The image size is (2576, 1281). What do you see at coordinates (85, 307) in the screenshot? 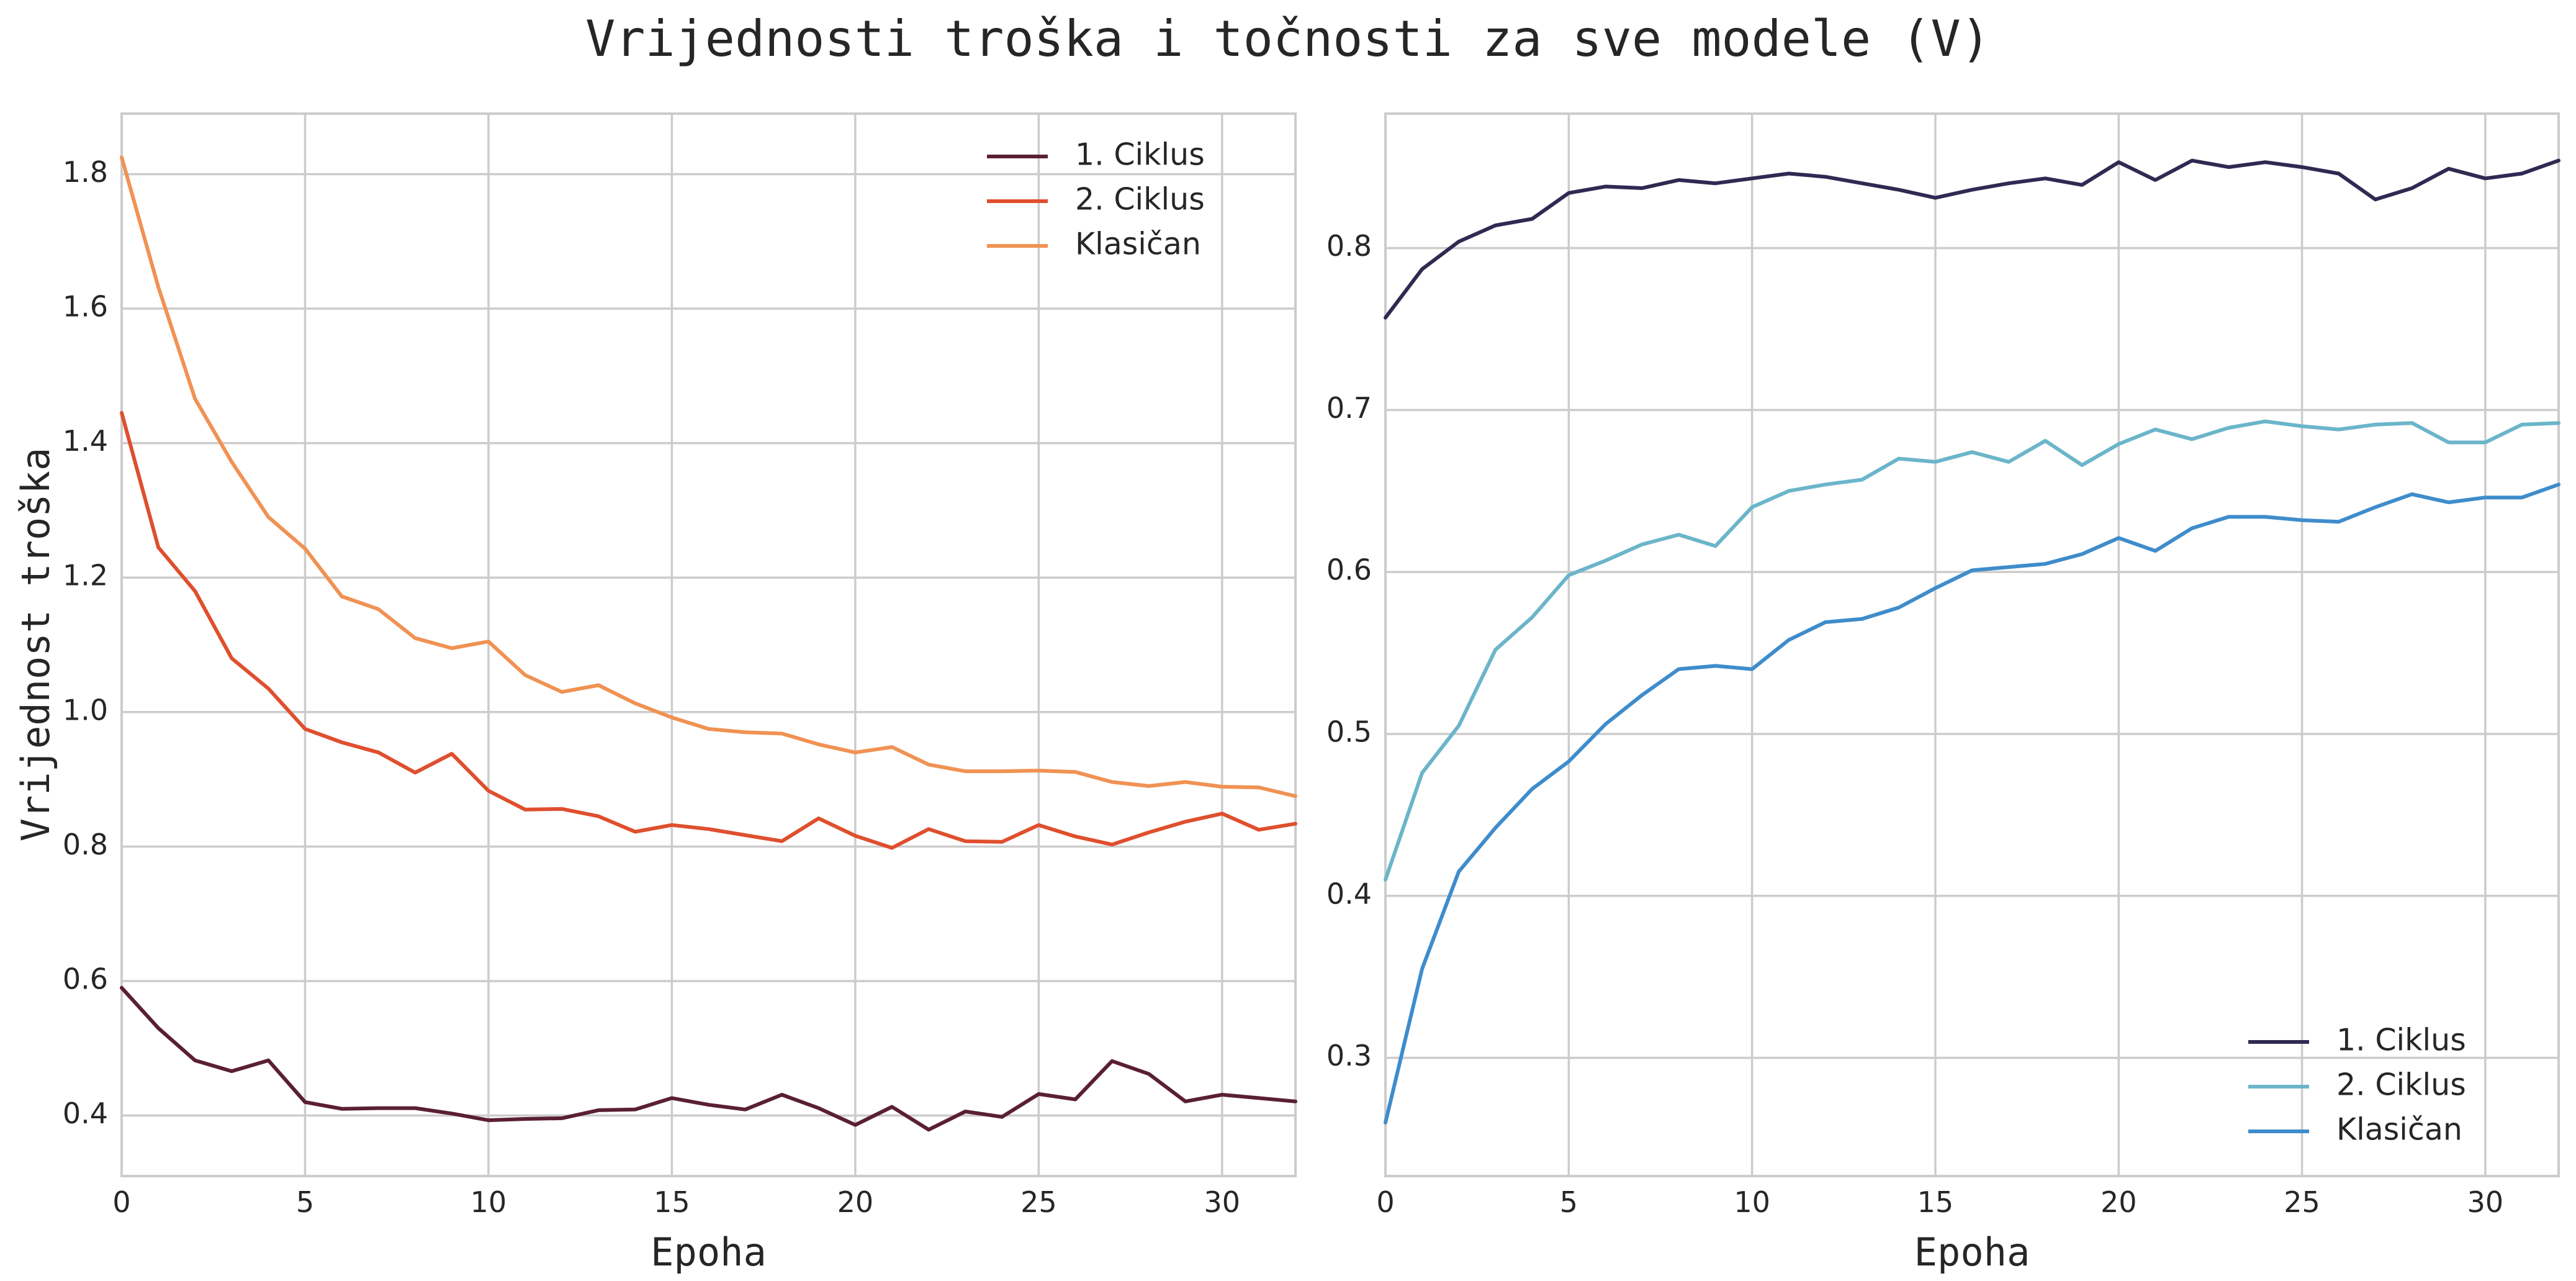
I see `y-tick-label: 1.6` at bounding box center [85, 307].